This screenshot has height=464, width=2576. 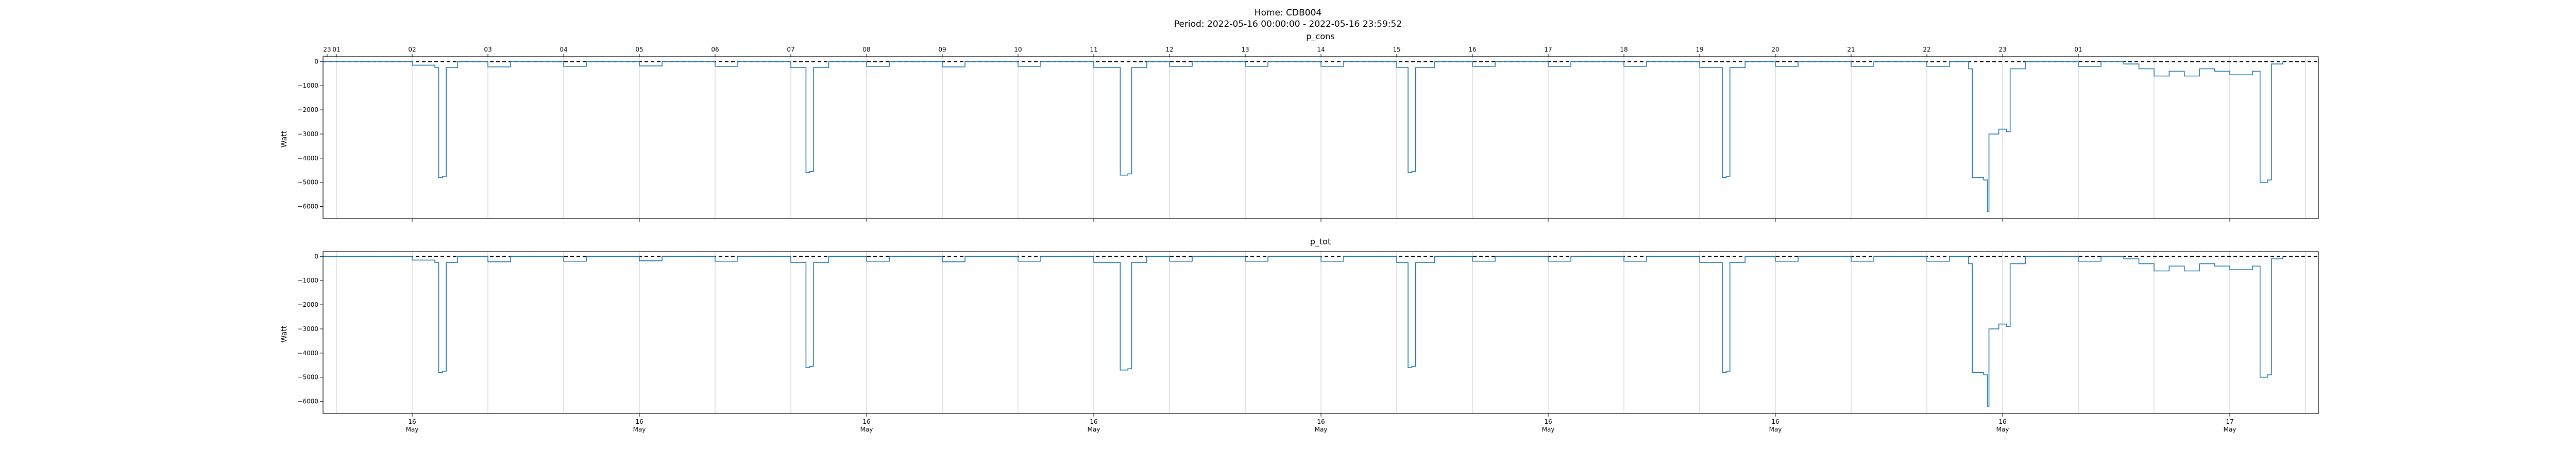 What do you see at coordinates (1926, 49) in the screenshot?
I see `top-hour-label: 22` at bounding box center [1926, 49].